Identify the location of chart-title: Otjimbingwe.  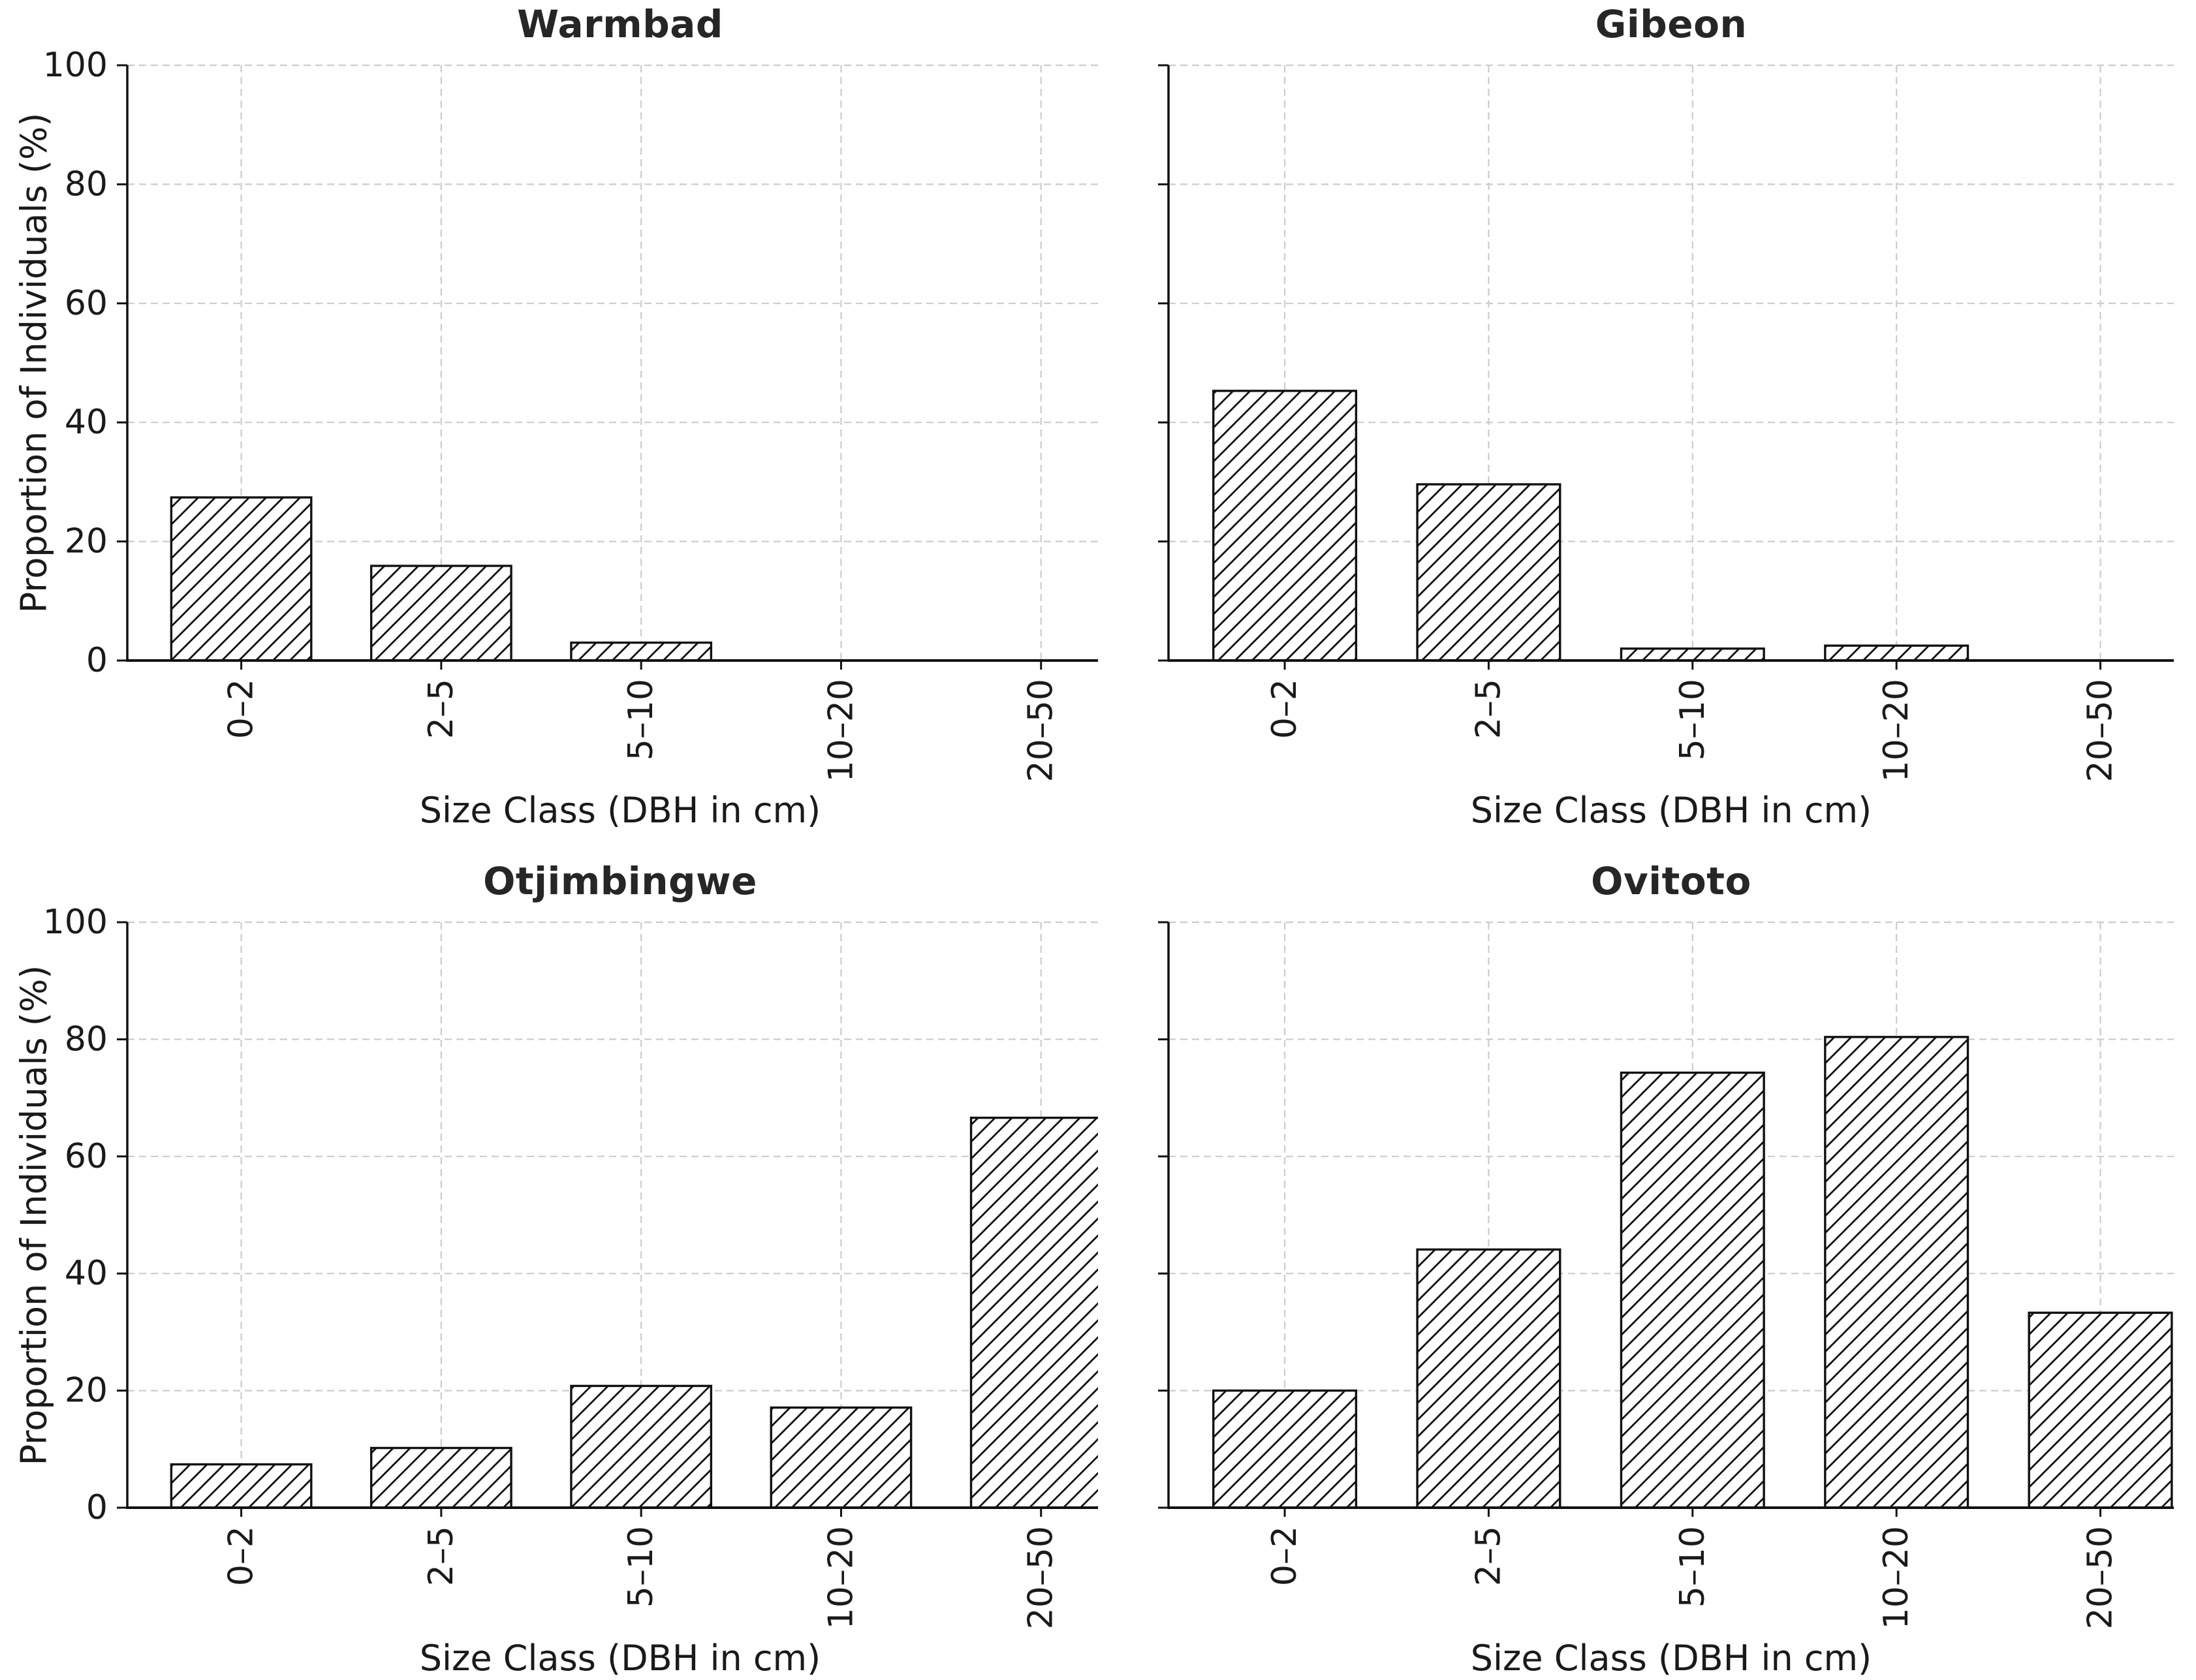
(620, 881).